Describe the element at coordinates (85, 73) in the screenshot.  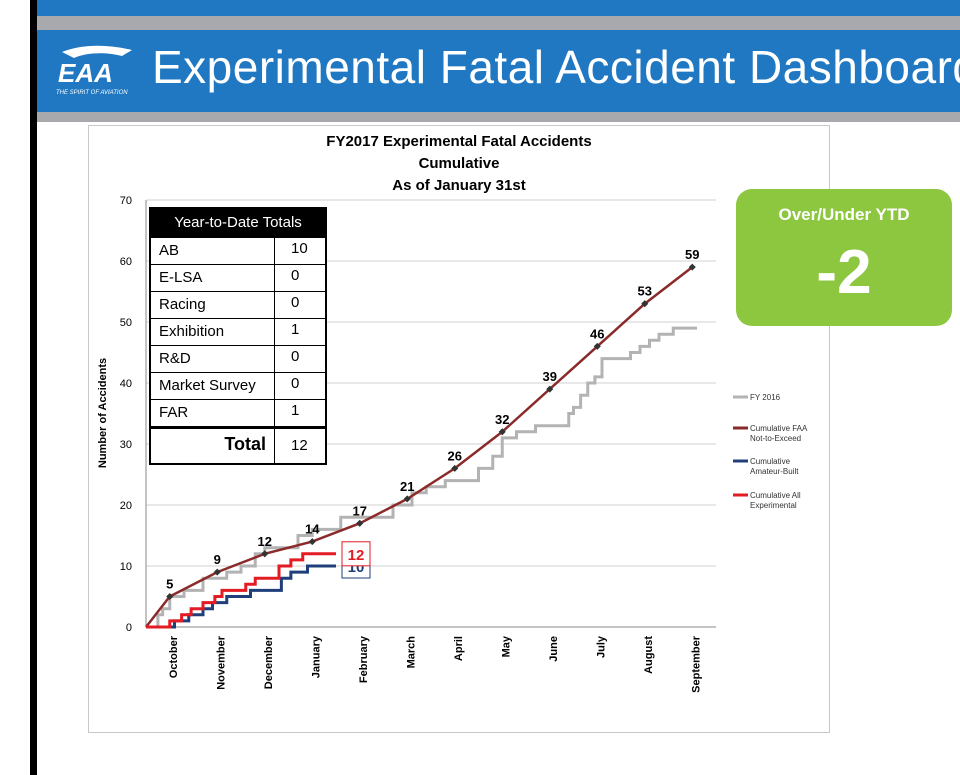
I see `logo-text: EAA` at that location.